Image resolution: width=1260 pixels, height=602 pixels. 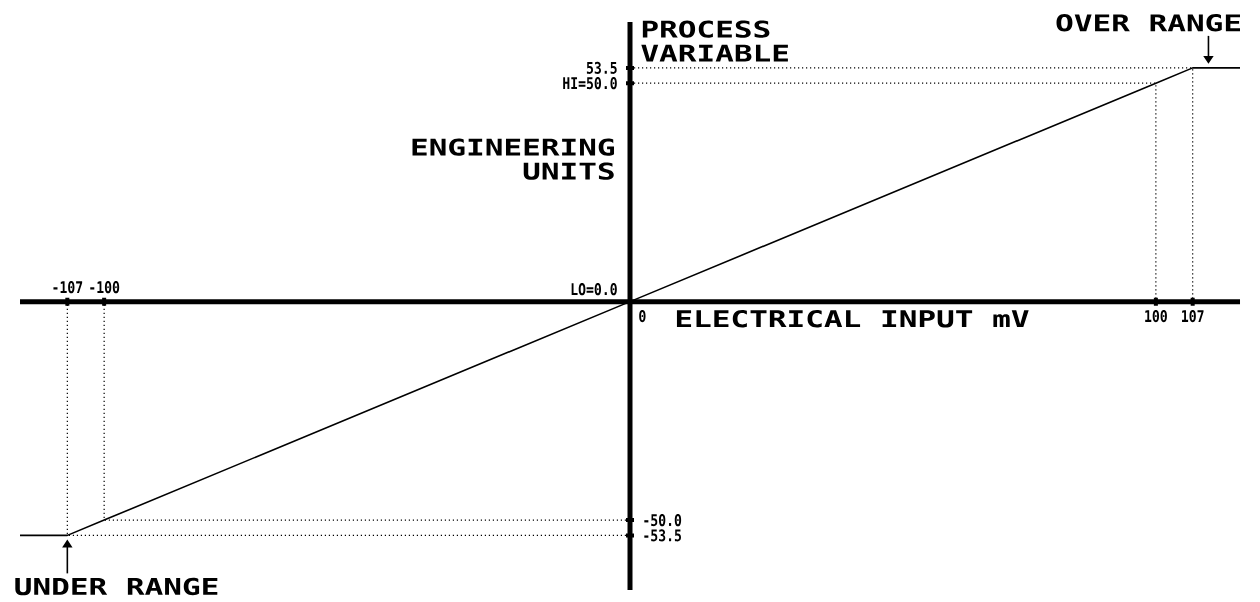 I want to click on y-tick-label: 53.5, so click(x=601, y=67).